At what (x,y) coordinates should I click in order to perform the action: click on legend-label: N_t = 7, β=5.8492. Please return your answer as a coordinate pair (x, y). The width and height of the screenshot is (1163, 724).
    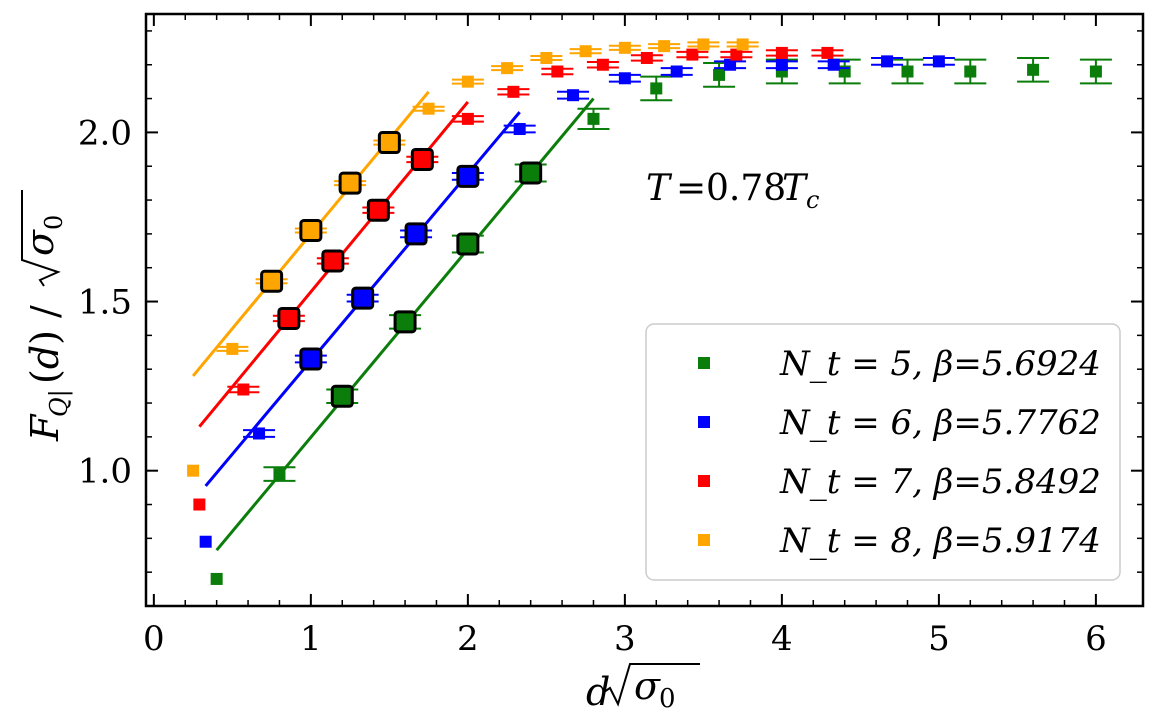
    Looking at the image, I should click on (940, 482).